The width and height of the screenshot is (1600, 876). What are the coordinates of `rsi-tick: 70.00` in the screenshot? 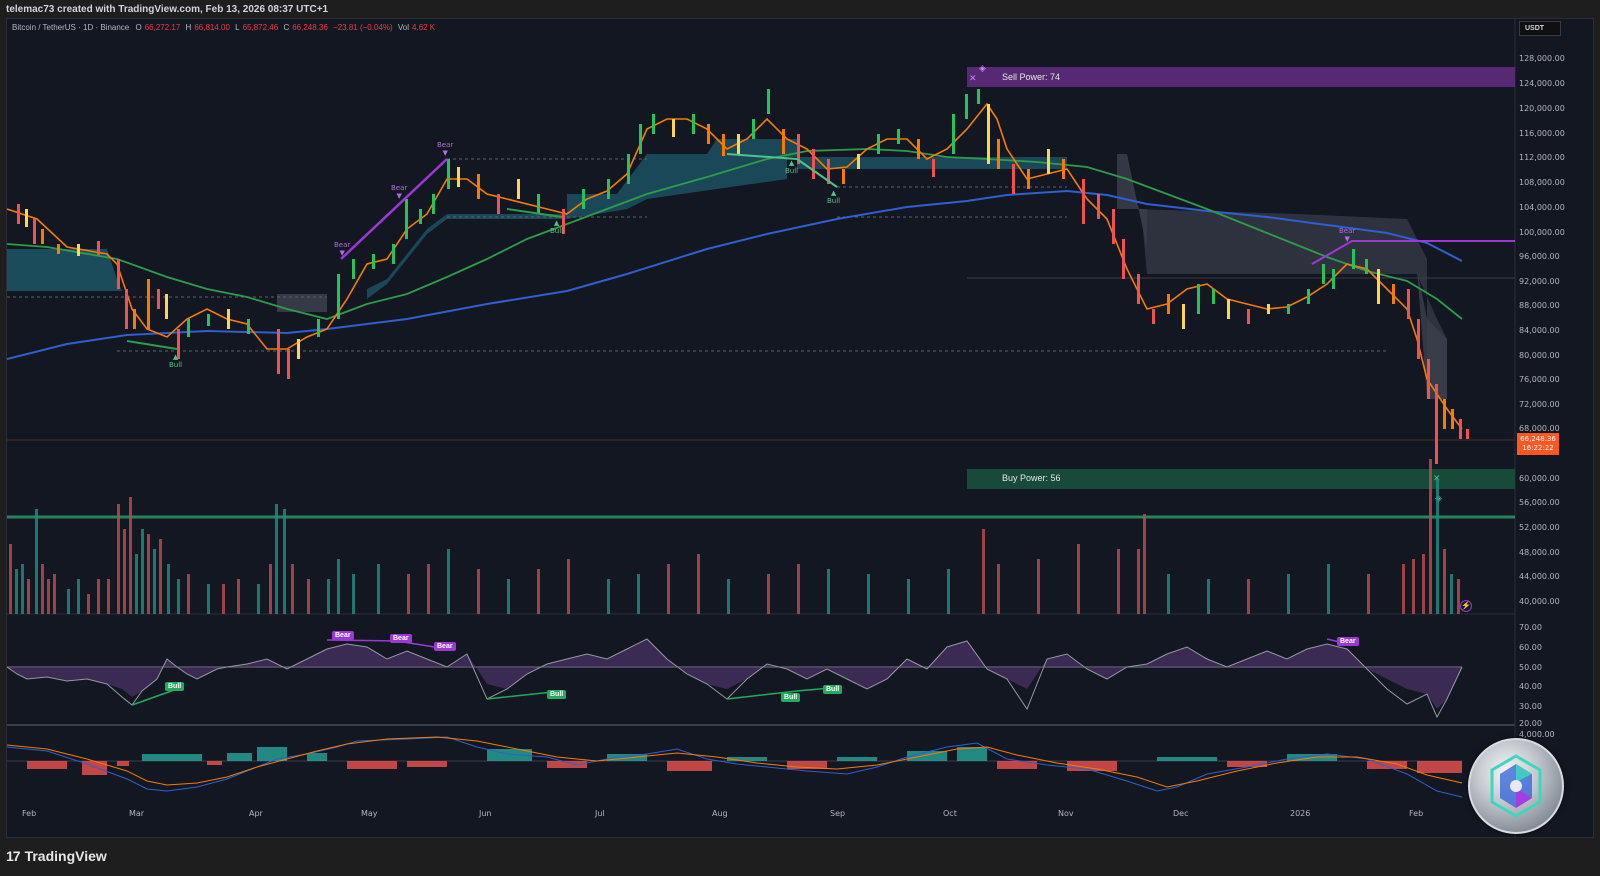 It's located at (1530, 627).